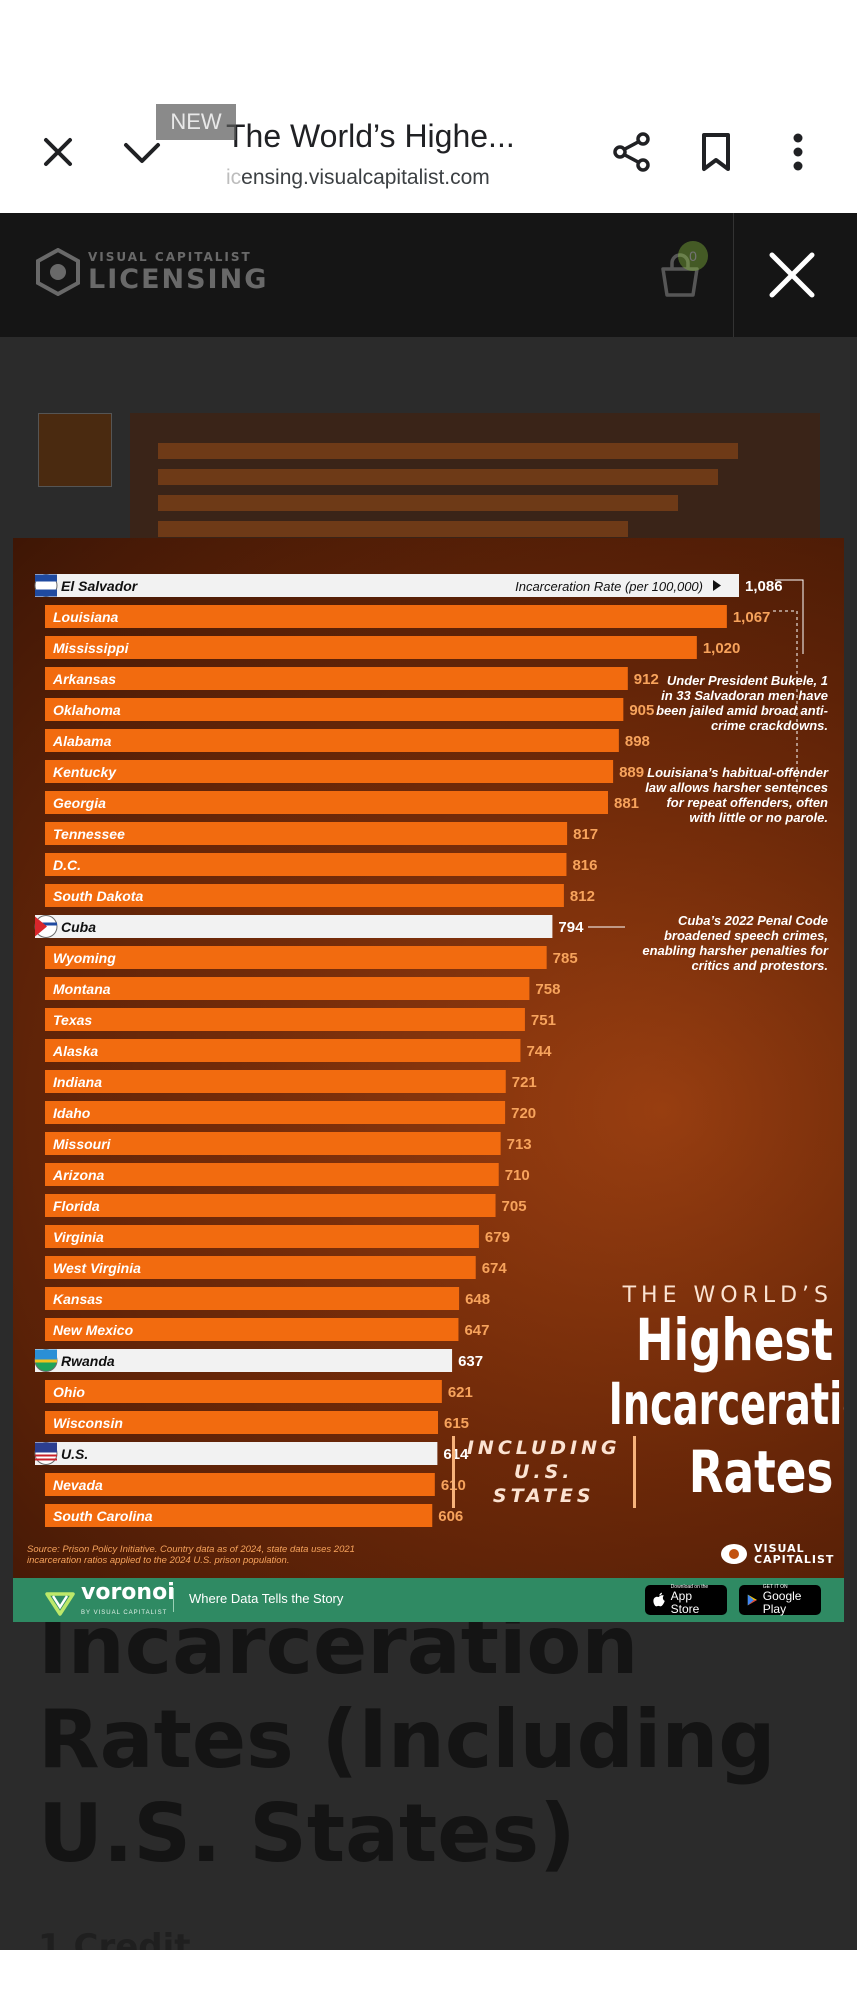 The height and width of the screenshot is (2000, 857). I want to click on bar-nevada, so click(240, 1484).